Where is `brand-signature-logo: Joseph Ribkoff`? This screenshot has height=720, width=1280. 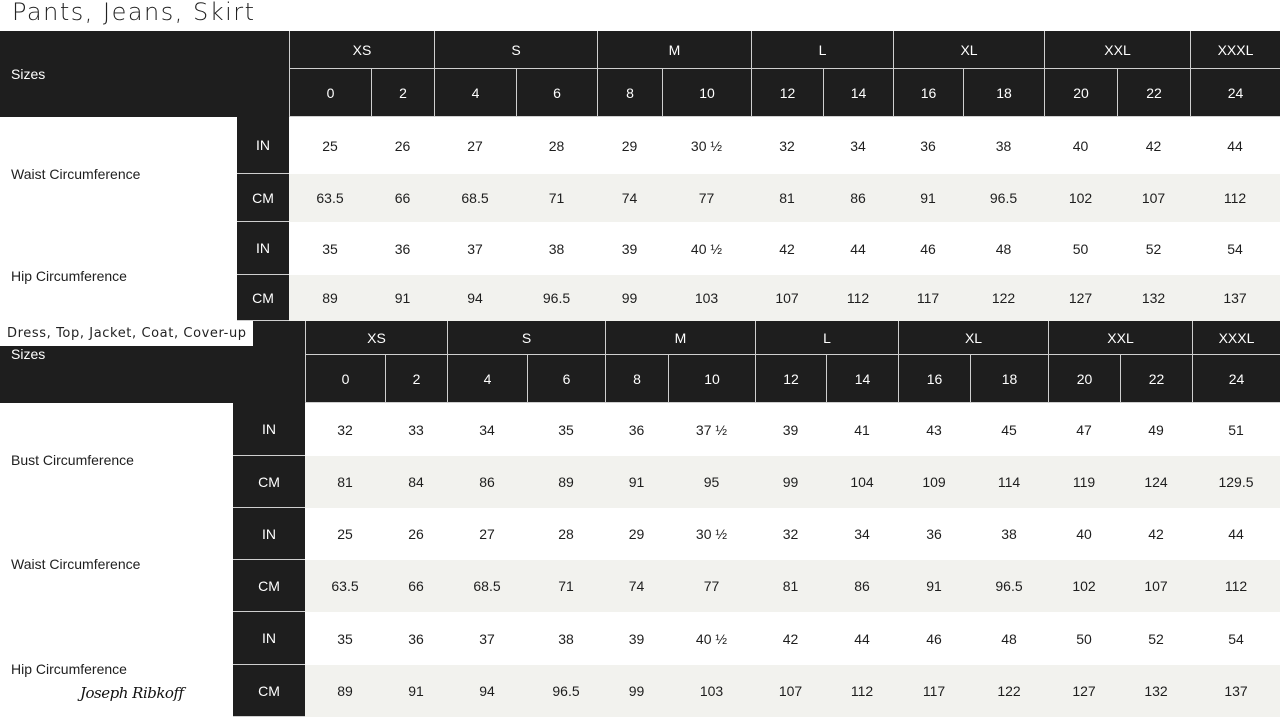 brand-signature-logo: Joseph Ribkoff is located at coordinates (132, 693).